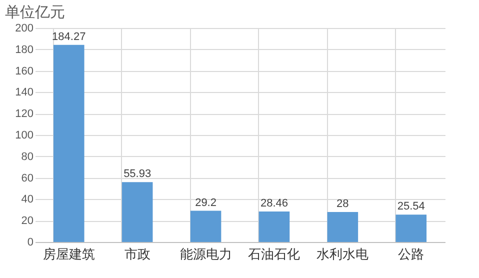 Image resolution: width=479 pixels, height=278 pixels. I want to click on y-tick-label: 40, so click(27, 200).